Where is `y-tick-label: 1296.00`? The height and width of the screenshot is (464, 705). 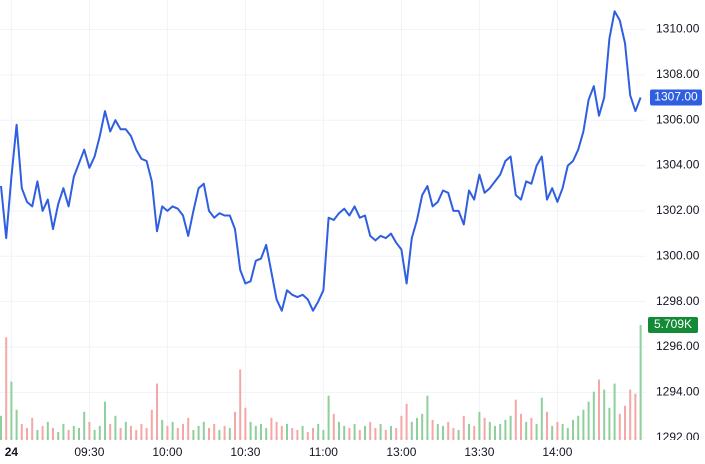 y-tick-label: 1296.00 is located at coordinates (678, 346).